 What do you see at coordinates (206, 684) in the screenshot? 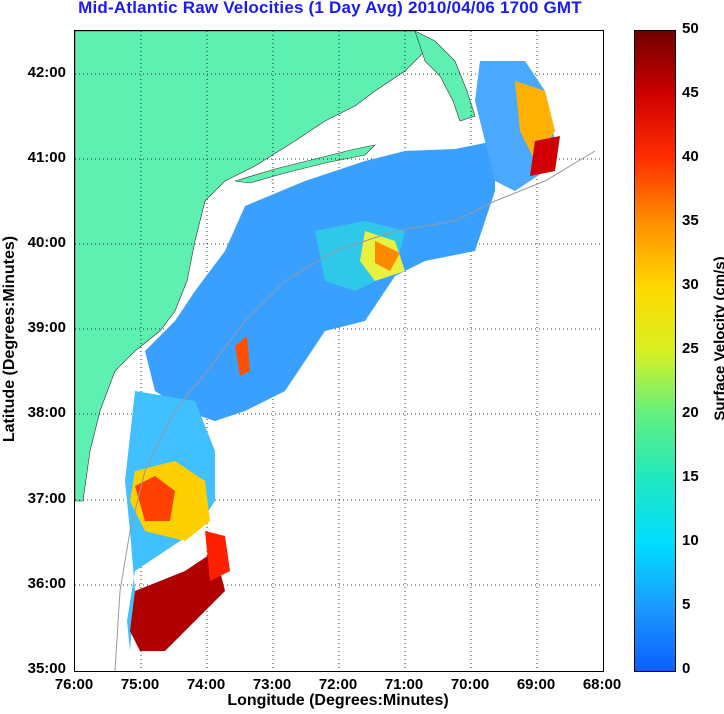
I see `x-tick: 74:00` at bounding box center [206, 684].